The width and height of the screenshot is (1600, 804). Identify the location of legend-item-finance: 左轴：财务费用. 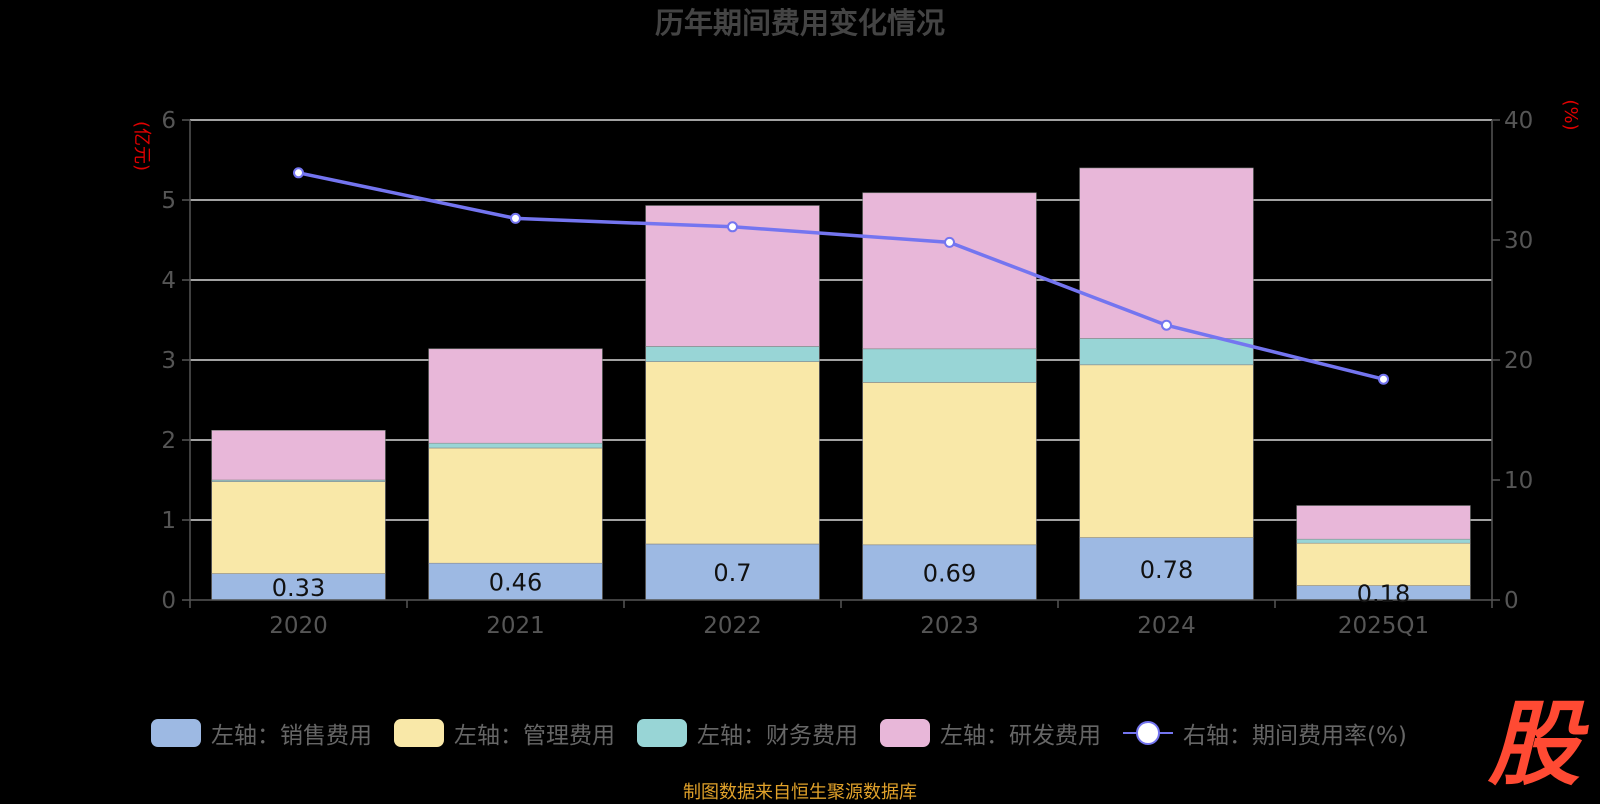
(747, 733).